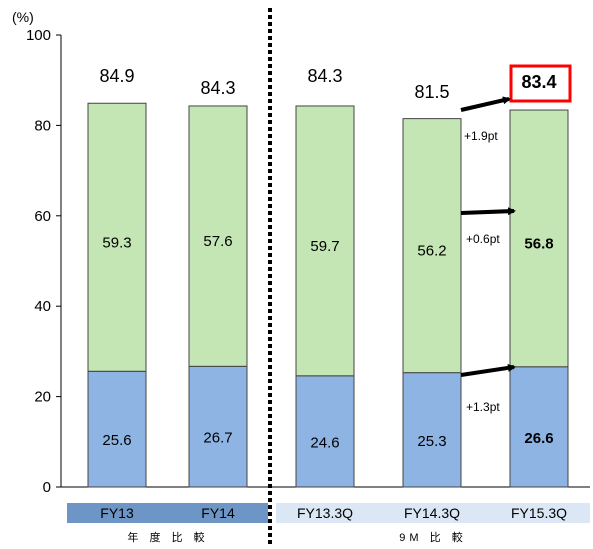 Image resolution: width=593 pixels, height=549 pixels. What do you see at coordinates (117, 513) in the screenshot?
I see `x-category-label: FY13` at bounding box center [117, 513].